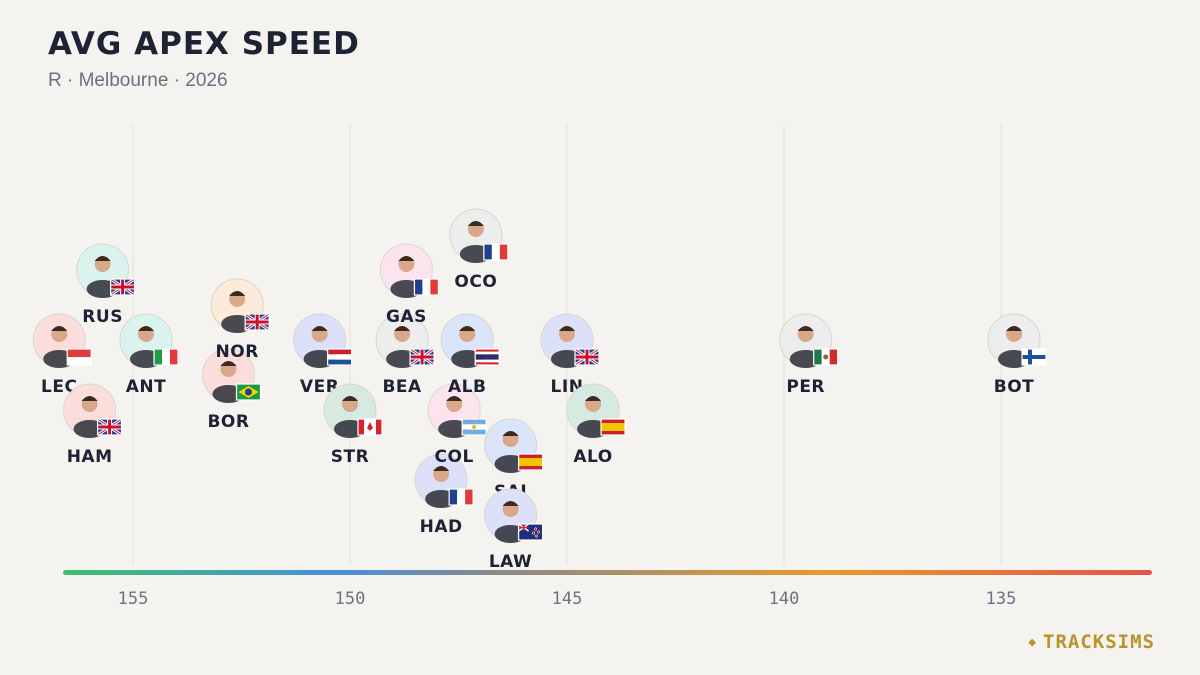  What do you see at coordinates (146, 387) in the screenshot?
I see `driver-label: ANT` at bounding box center [146, 387].